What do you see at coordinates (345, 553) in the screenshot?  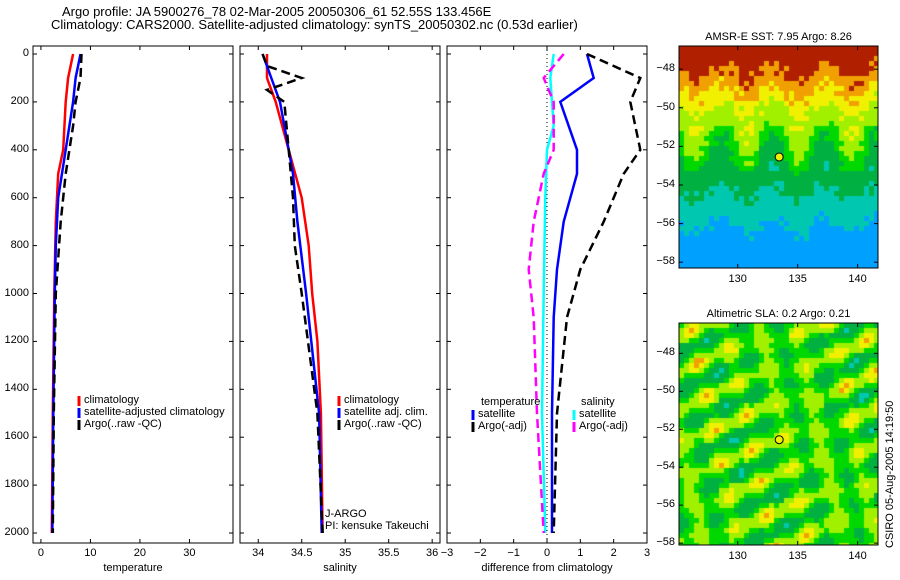 I see `x-tick-label: 35` at bounding box center [345, 553].